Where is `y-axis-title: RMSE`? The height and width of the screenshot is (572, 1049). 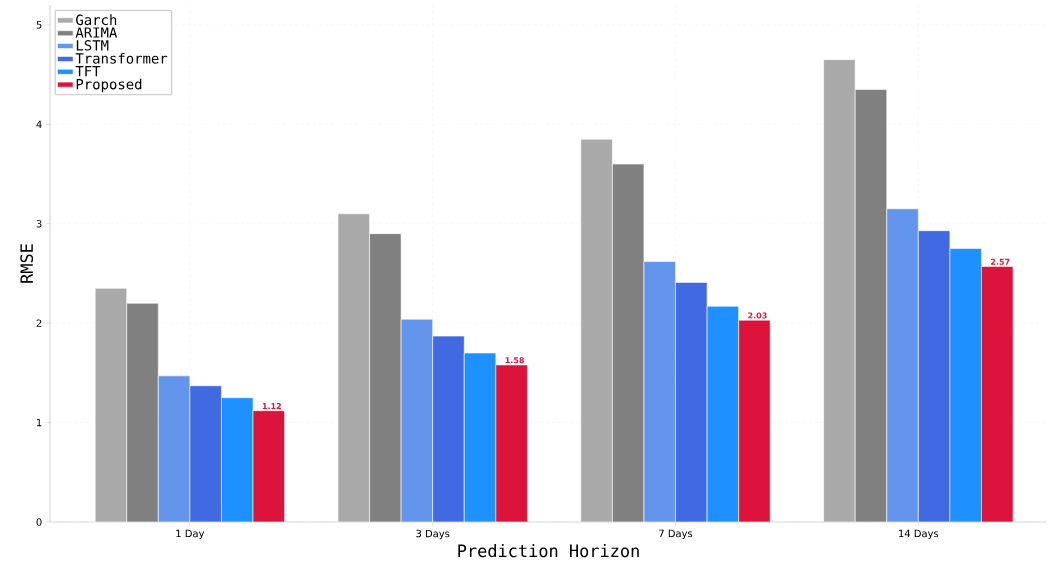
y-axis-title: RMSE is located at coordinates (27, 263).